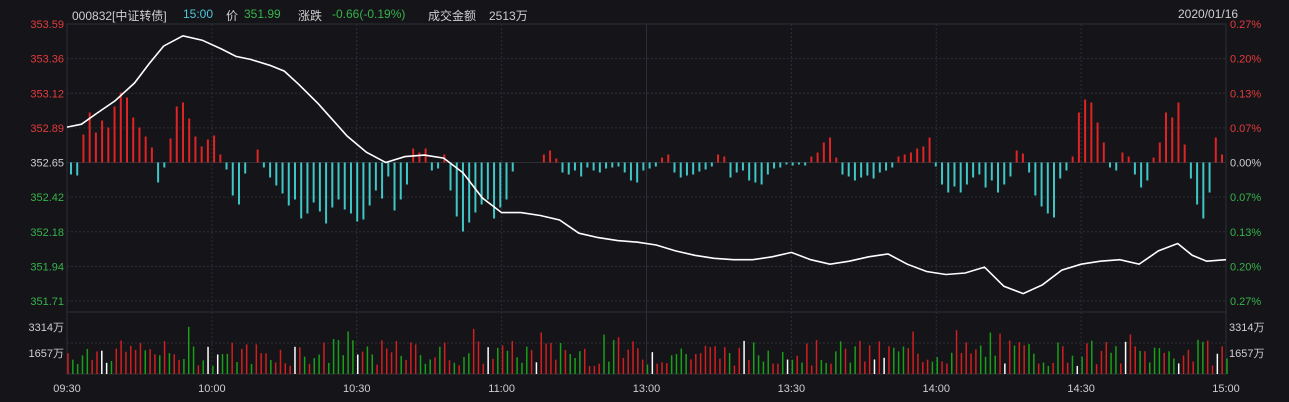  What do you see at coordinates (647, 389) in the screenshot?
I see `x-tick-label: 13:00` at bounding box center [647, 389].